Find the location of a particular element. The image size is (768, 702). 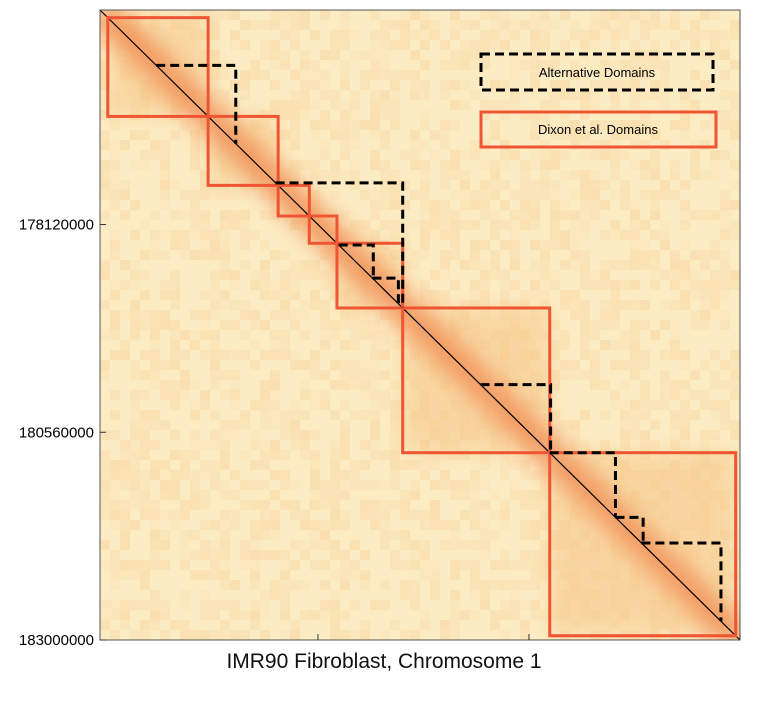

alternative-domain-box is located at coordinates (340, 244).